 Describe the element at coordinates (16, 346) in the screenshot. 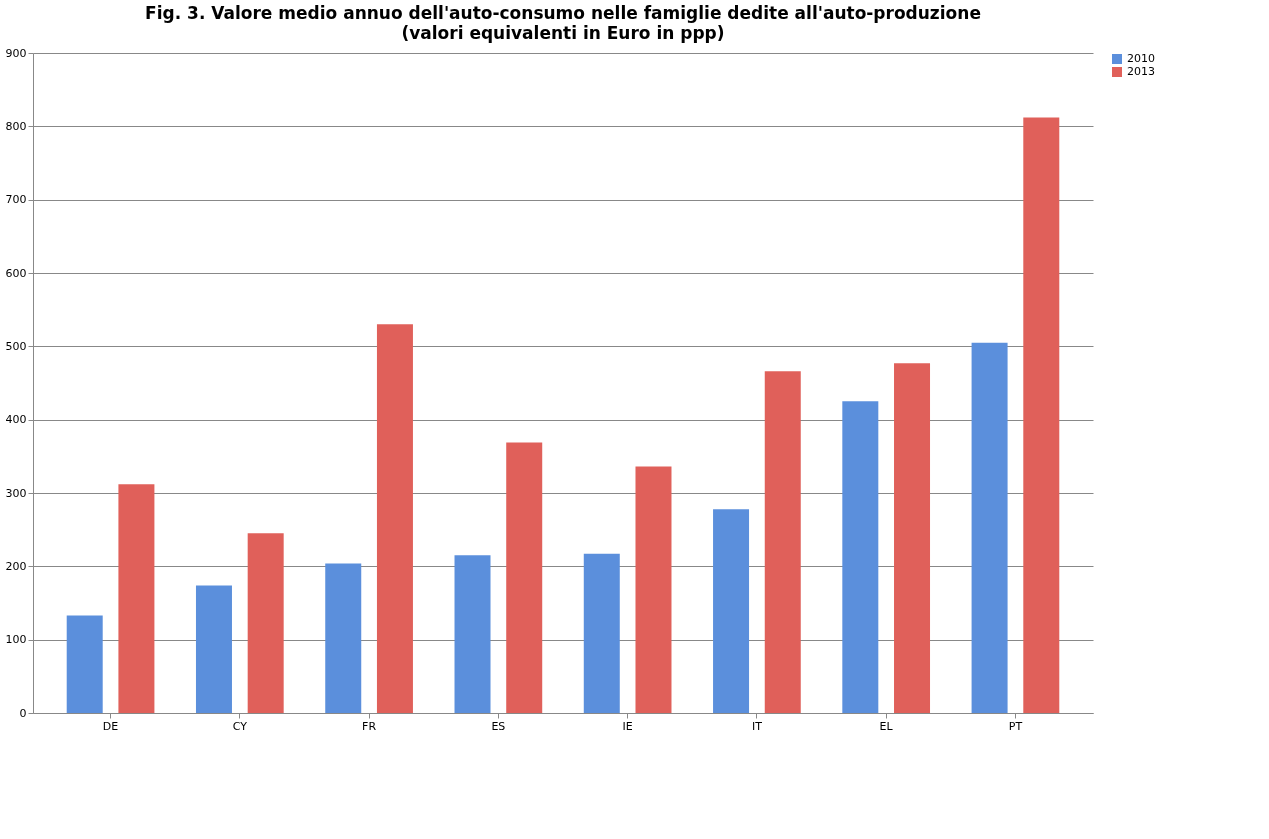

I see `y-tick-label: 500` at that location.